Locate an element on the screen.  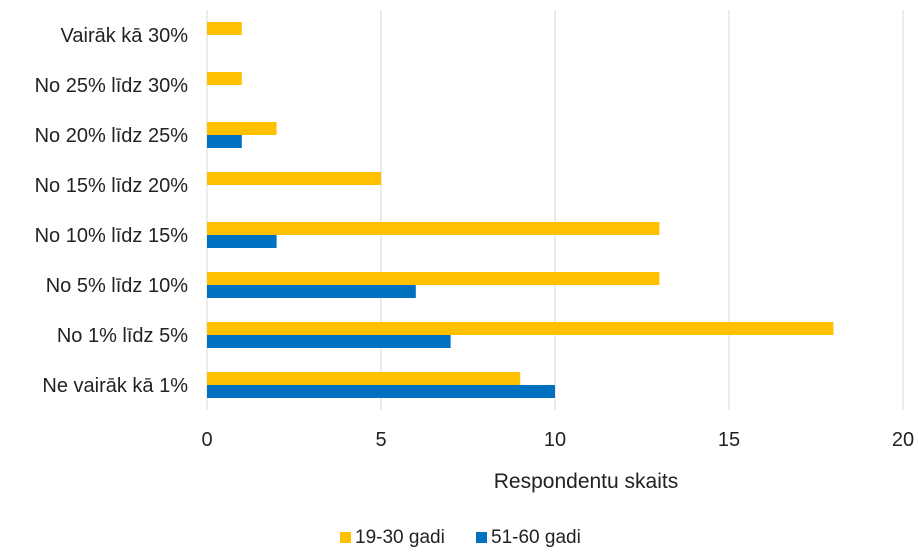
legend: 19-30 gadi 51-60 gadi is located at coordinates (460, 537).